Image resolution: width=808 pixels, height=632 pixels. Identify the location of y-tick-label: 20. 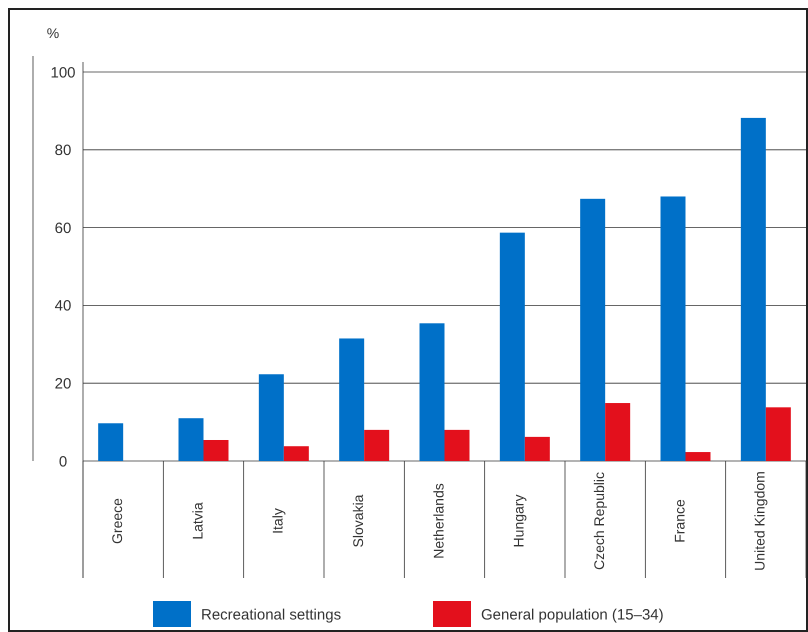
(63, 383).